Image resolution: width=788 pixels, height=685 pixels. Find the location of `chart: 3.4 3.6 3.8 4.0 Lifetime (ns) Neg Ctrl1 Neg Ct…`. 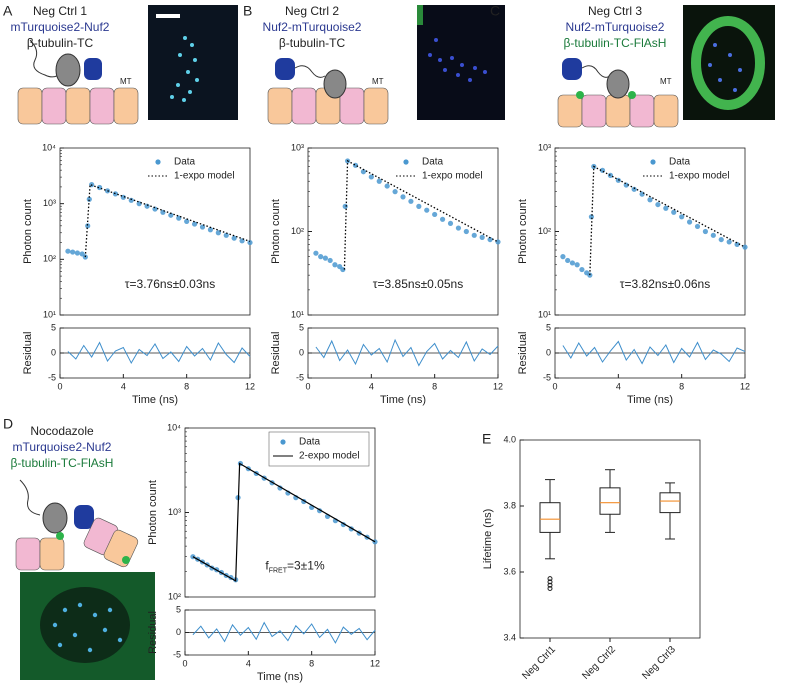

chart: 3.4 3.6 3.8 4.0 Lifetime (ns) Neg Ctrl1 Neg Ct… is located at coordinates (591, 558).